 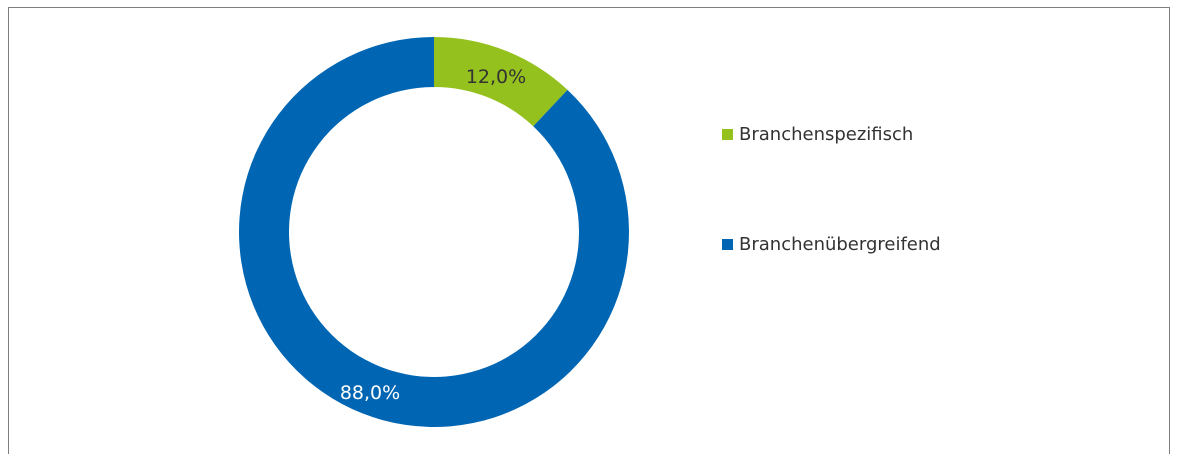 I want to click on slice-labels: 12,0% 88,0%, so click(x=433, y=235).